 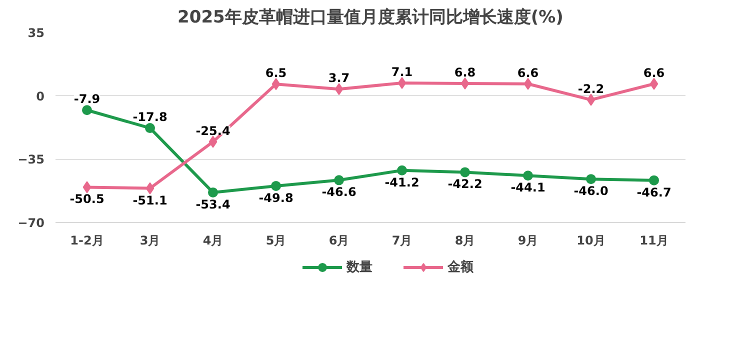 What do you see at coordinates (36, 33) in the screenshot?
I see `y-tick-label: 35` at bounding box center [36, 33].